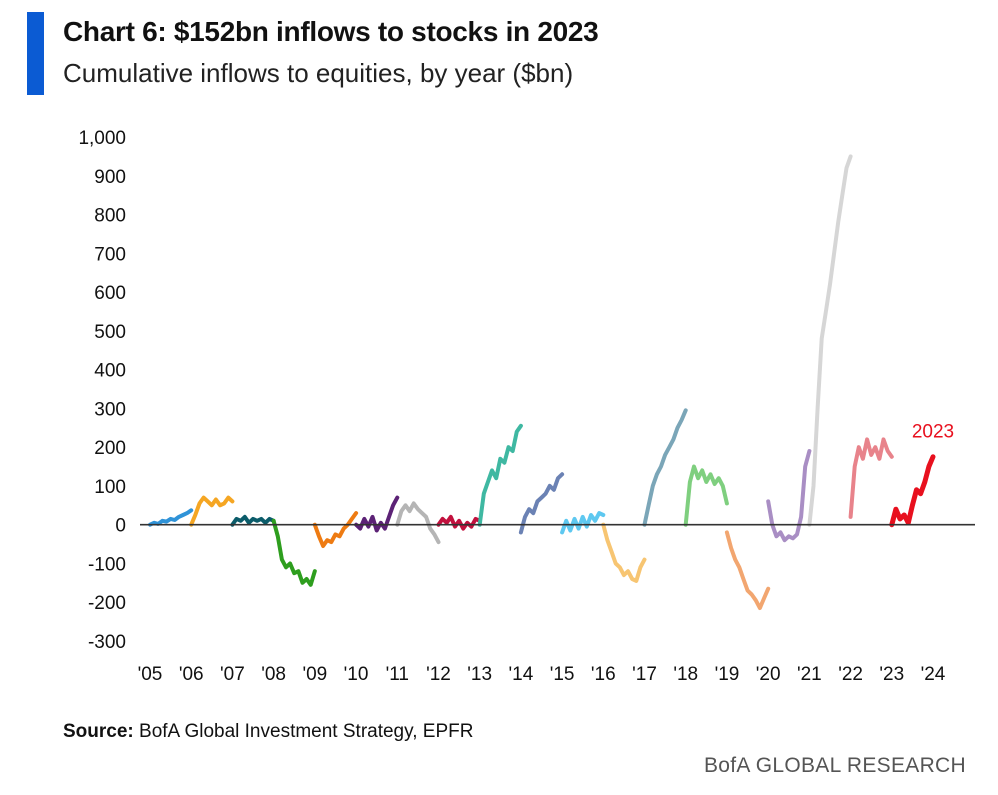 Image resolution: width=998 pixels, height=795 pixels. What do you see at coordinates (541, 503) in the screenshot?
I see `series-line-2014` at bounding box center [541, 503].